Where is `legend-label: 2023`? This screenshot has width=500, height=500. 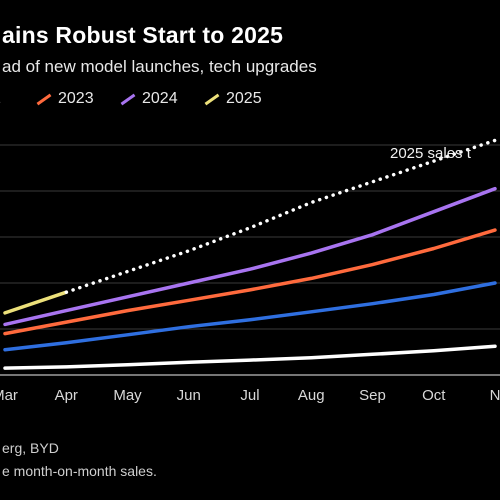 legend-label: 2023 is located at coordinates (76, 98).